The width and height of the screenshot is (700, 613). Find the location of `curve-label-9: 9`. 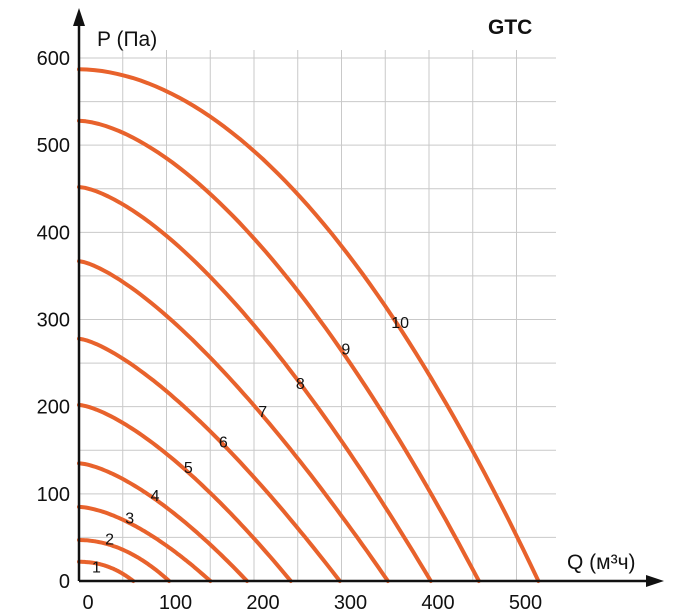

curve-label-9: 9 is located at coordinates (345, 349).